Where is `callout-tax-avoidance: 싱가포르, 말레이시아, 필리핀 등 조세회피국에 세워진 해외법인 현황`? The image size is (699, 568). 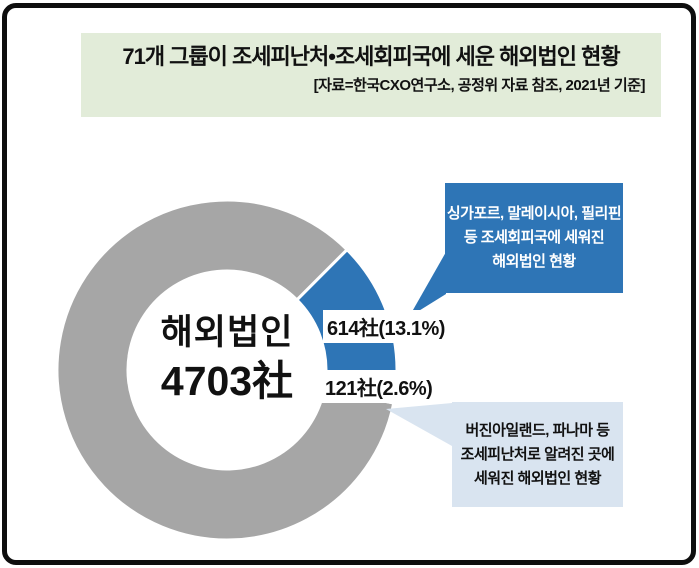 callout-tax-avoidance: 싱가포르, 말레이시아, 필리핀 등 조세회피국에 세워진 해외법인 현황 is located at coordinates (534, 238).